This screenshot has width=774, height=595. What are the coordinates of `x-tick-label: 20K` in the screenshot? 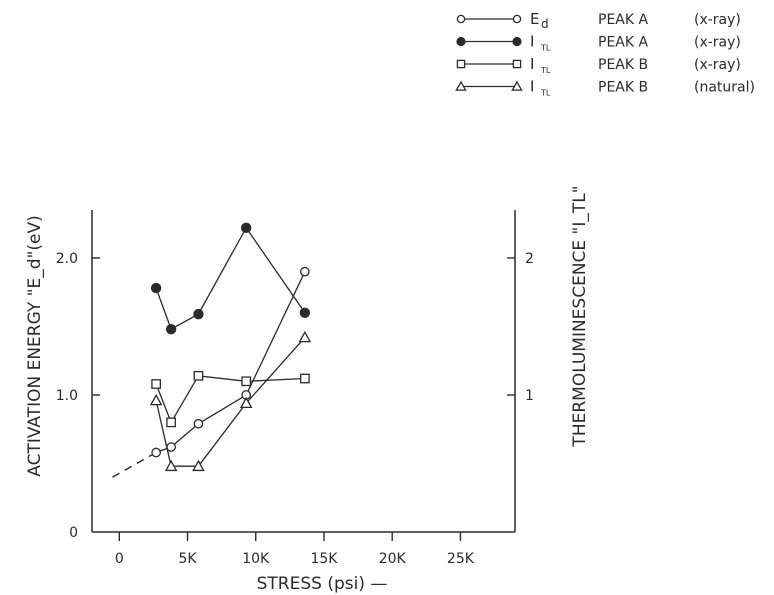 It's located at (393, 559).